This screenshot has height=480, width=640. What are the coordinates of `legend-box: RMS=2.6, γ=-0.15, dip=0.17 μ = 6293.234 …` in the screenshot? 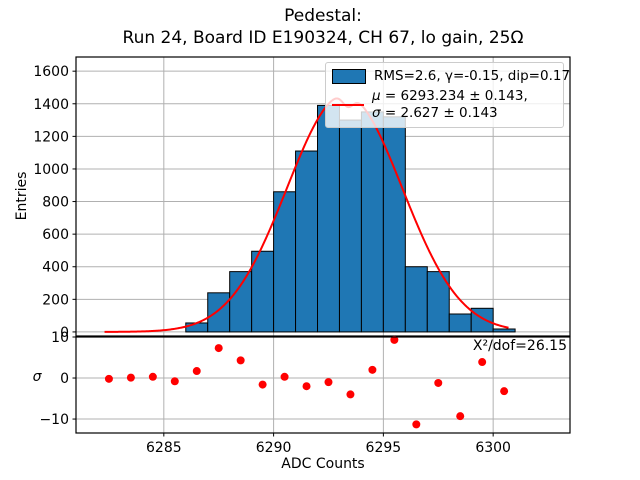 It's located at (447, 95).